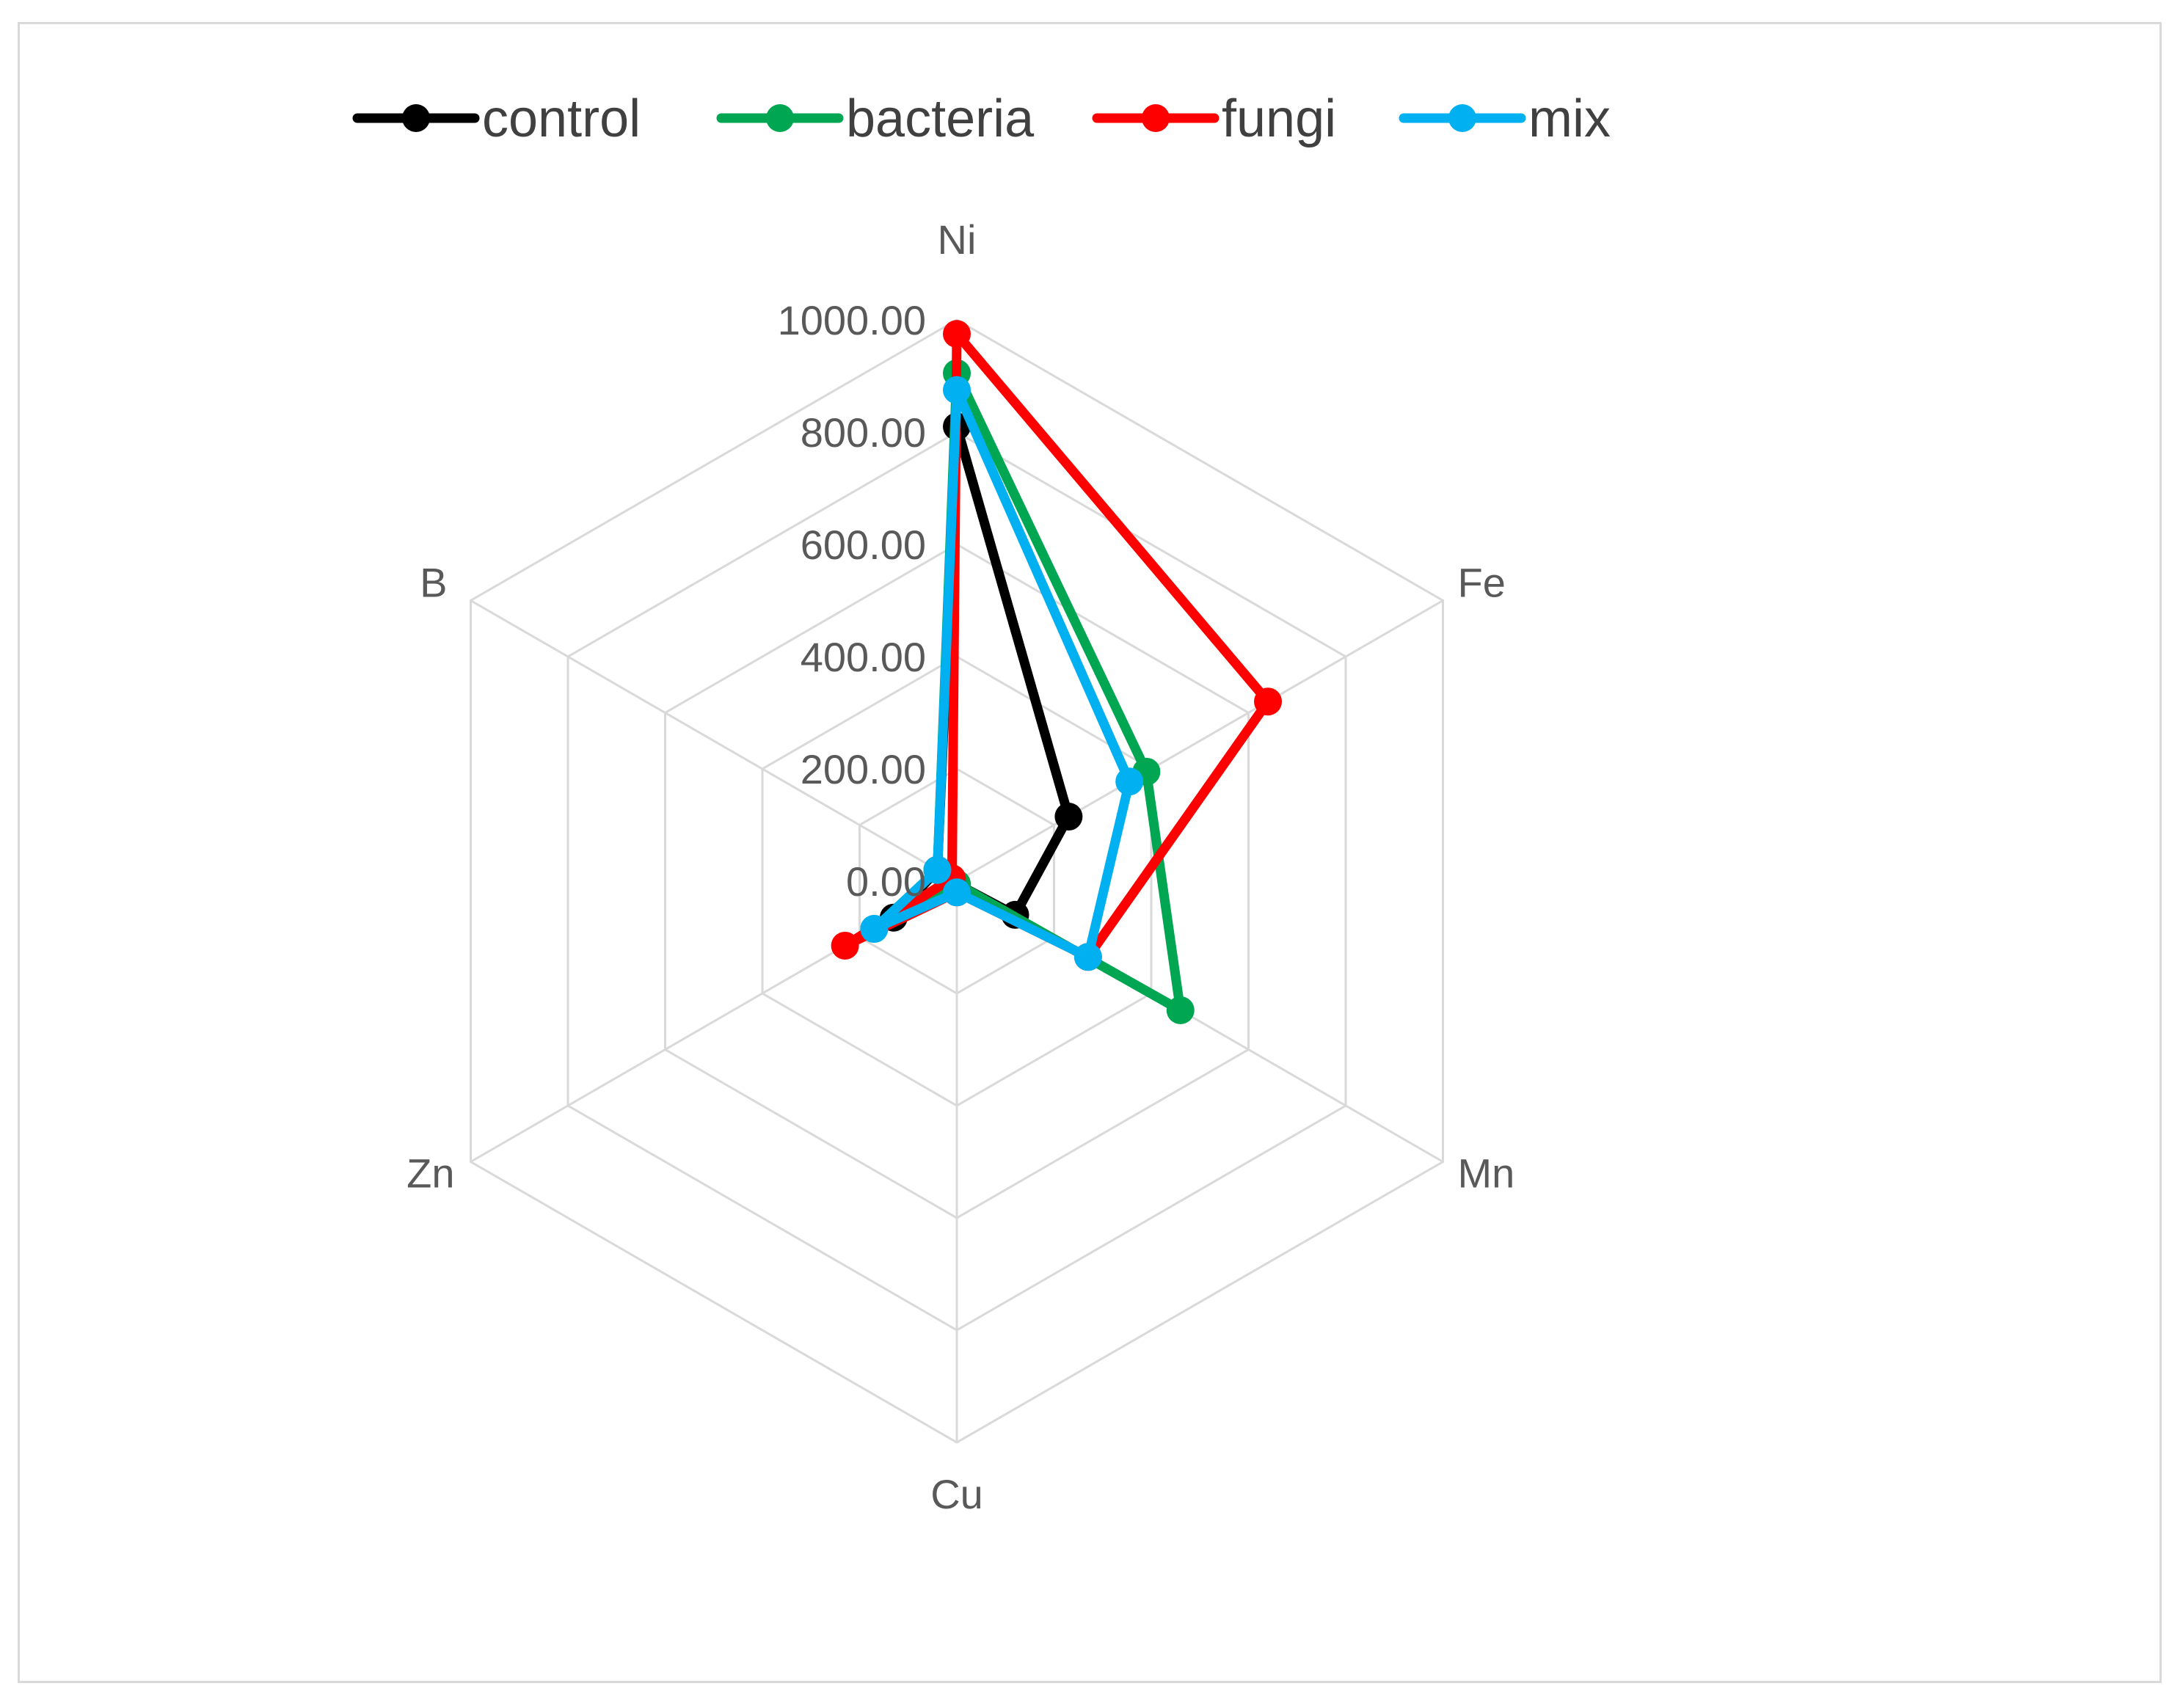 This screenshot has height=1708, width=2180. What do you see at coordinates (863, 769) in the screenshot?
I see `radial-tick-label: 200.00` at bounding box center [863, 769].